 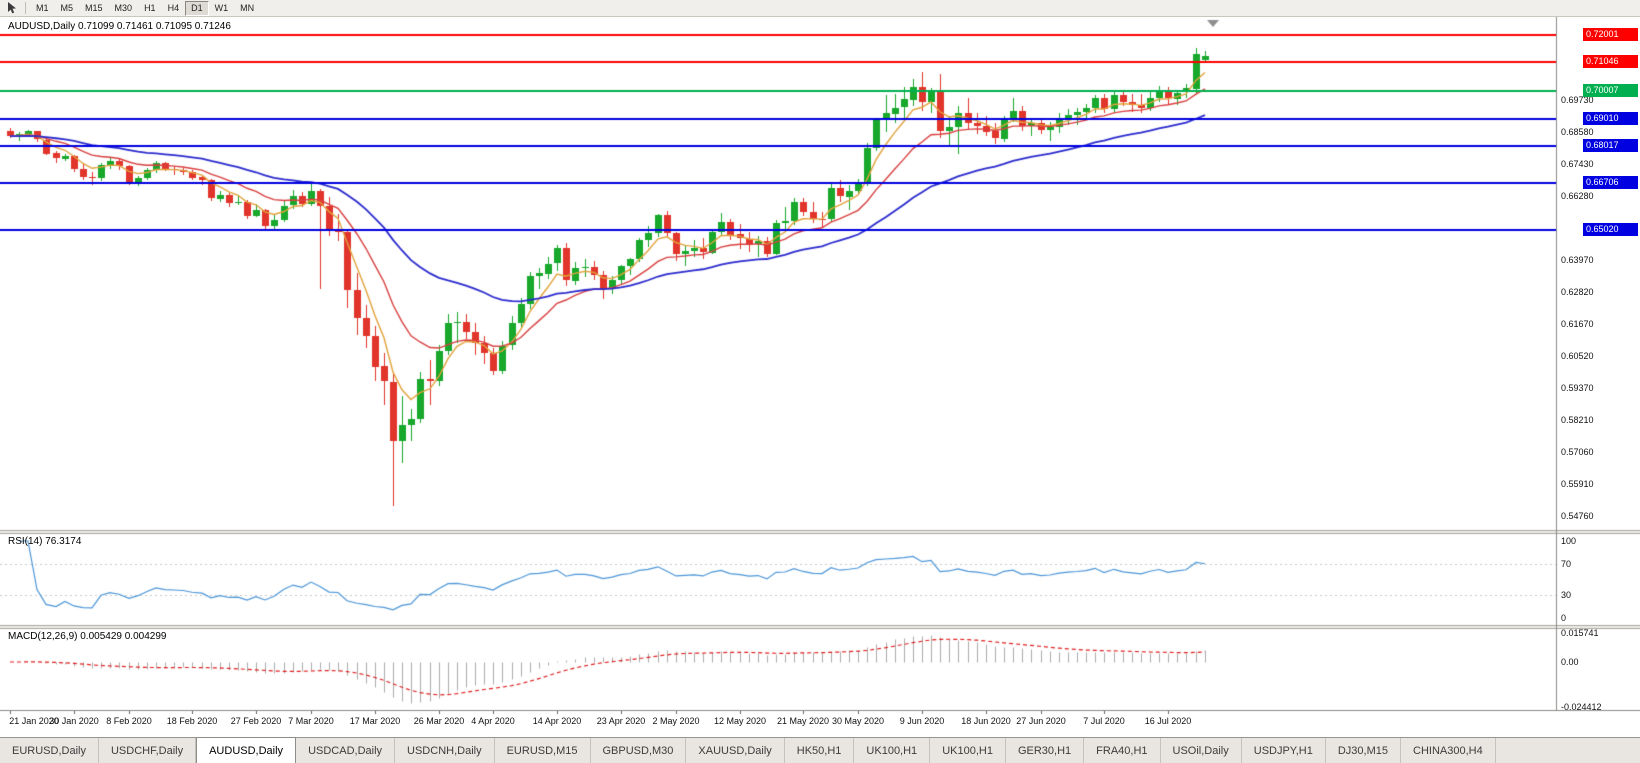 What do you see at coordinates (12, 8) in the screenshot?
I see `cursor-icon` at bounding box center [12, 8].